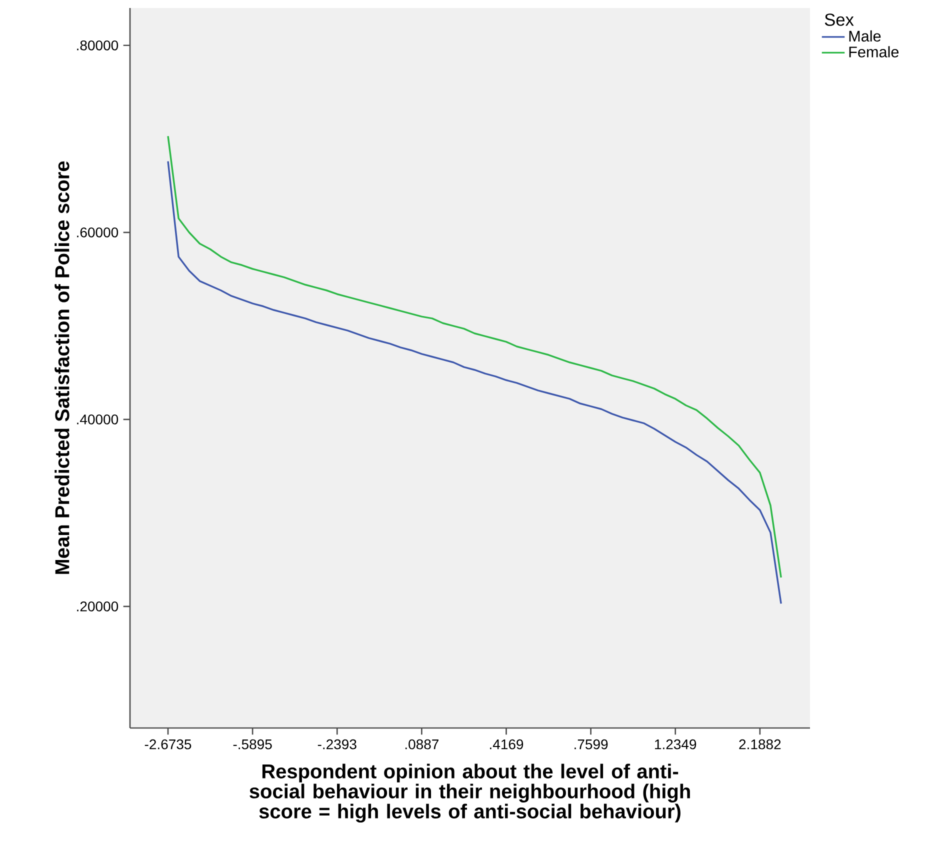  What do you see at coordinates (591, 744) in the screenshot?
I see `x-tick-label: .7599` at bounding box center [591, 744].